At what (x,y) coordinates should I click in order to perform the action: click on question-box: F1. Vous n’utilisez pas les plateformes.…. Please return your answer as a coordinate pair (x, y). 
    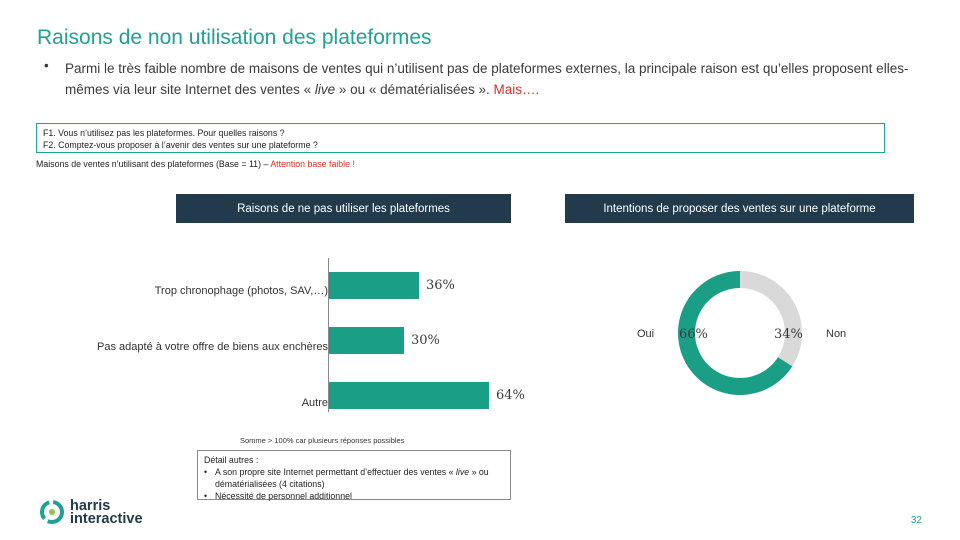
    Looking at the image, I should click on (460, 138).